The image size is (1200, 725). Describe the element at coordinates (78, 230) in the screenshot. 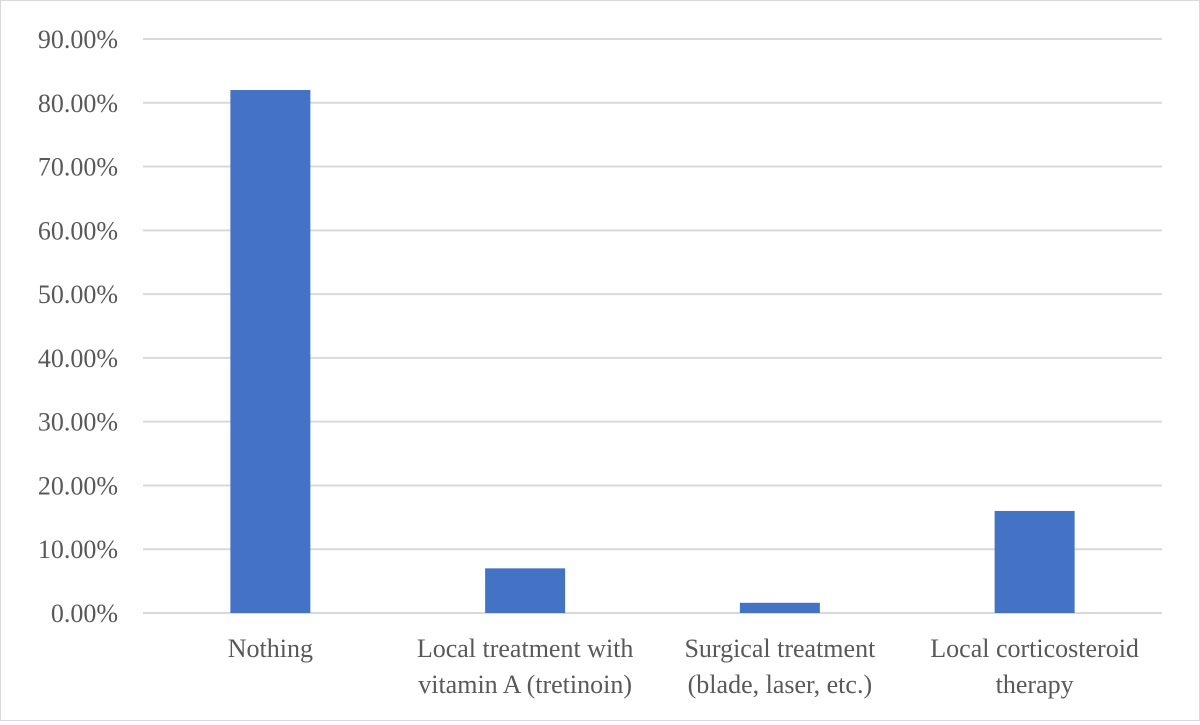

I see `y-tick-label: 60.00%` at that location.